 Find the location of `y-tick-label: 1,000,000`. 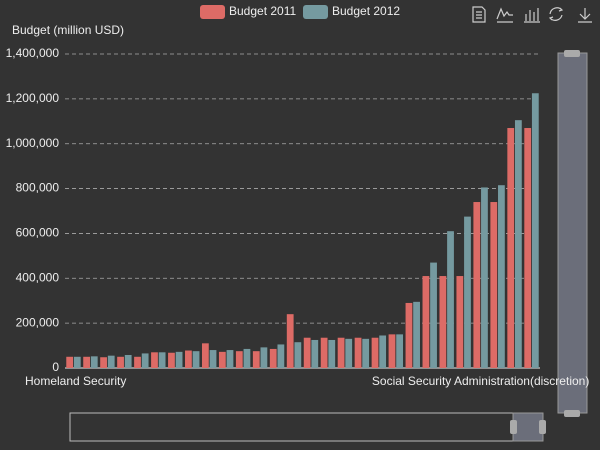

y-tick-label: 1,000,000 is located at coordinates (33, 143).